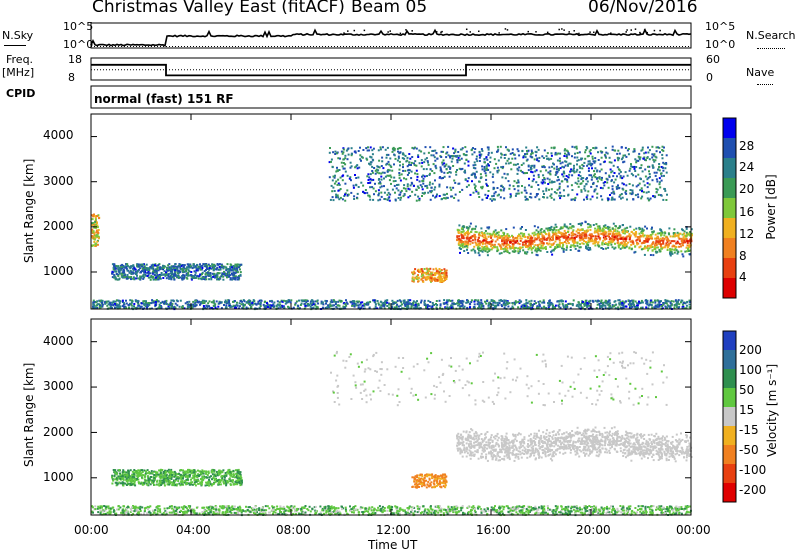 This screenshot has width=800, height=554. What do you see at coordinates (750, 370) in the screenshot?
I see `vel-cb-tick-100: 100` at bounding box center [750, 370].